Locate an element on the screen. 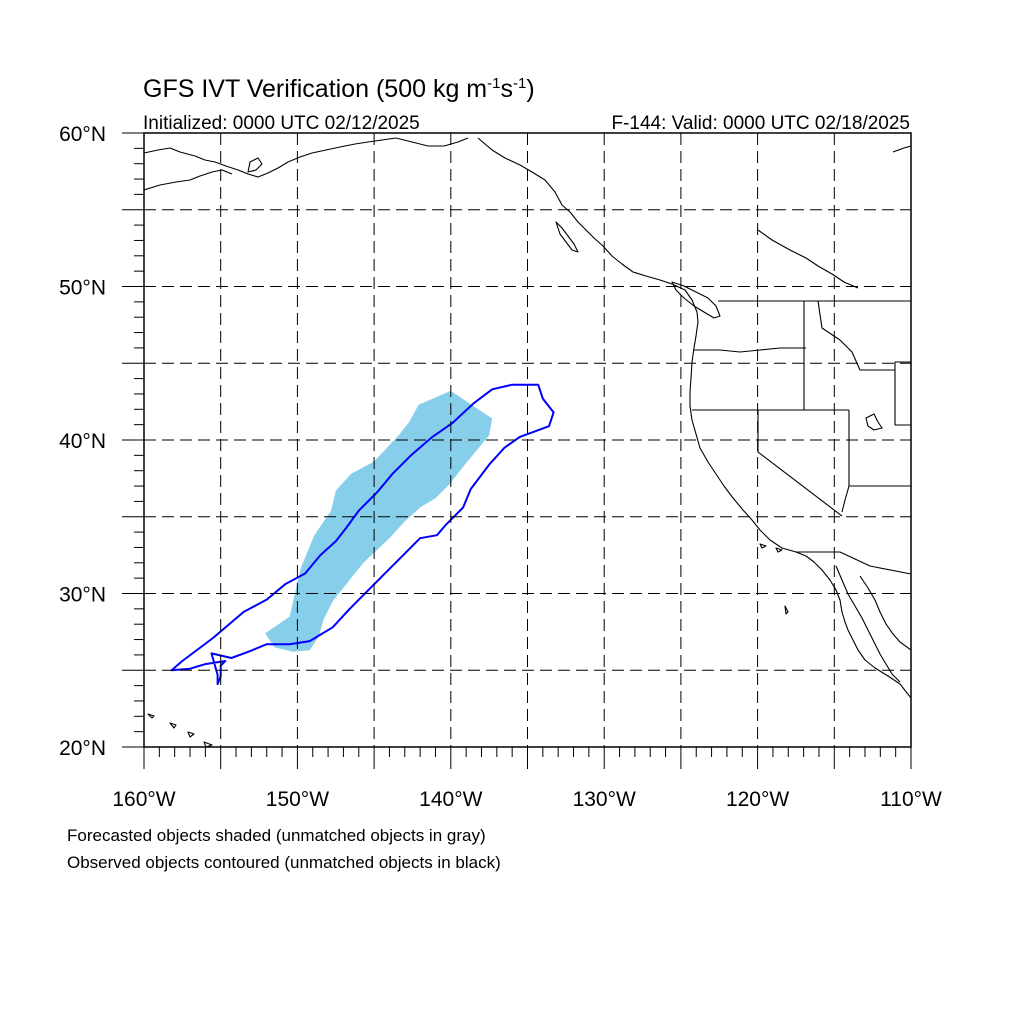  great-salt-lake is located at coordinates (874, 422).